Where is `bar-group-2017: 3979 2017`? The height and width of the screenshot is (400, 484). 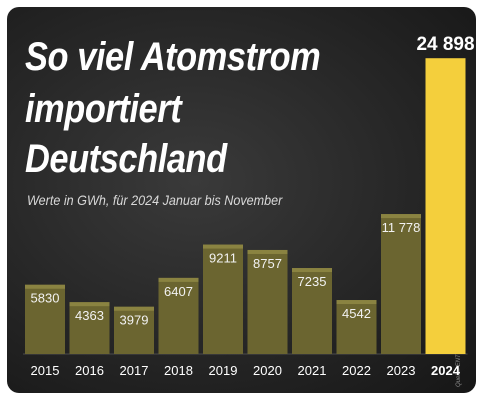
bar-group-2017: 3979 2017 is located at coordinates (134, 342).